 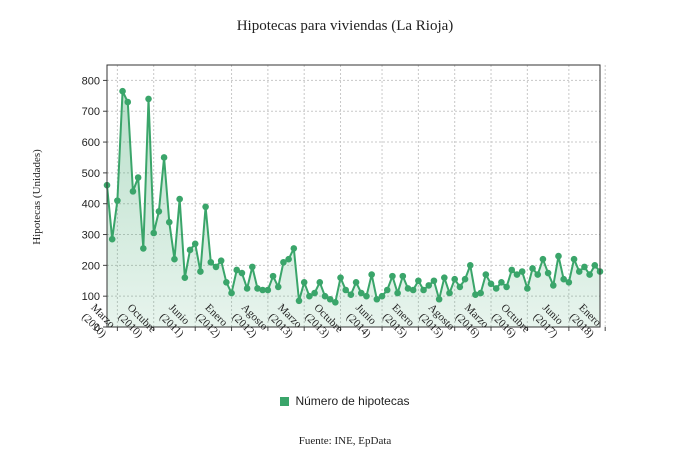 What do you see at coordinates (352, 401) in the screenshot?
I see `legend-label: Número de hipotecas` at bounding box center [352, 401].